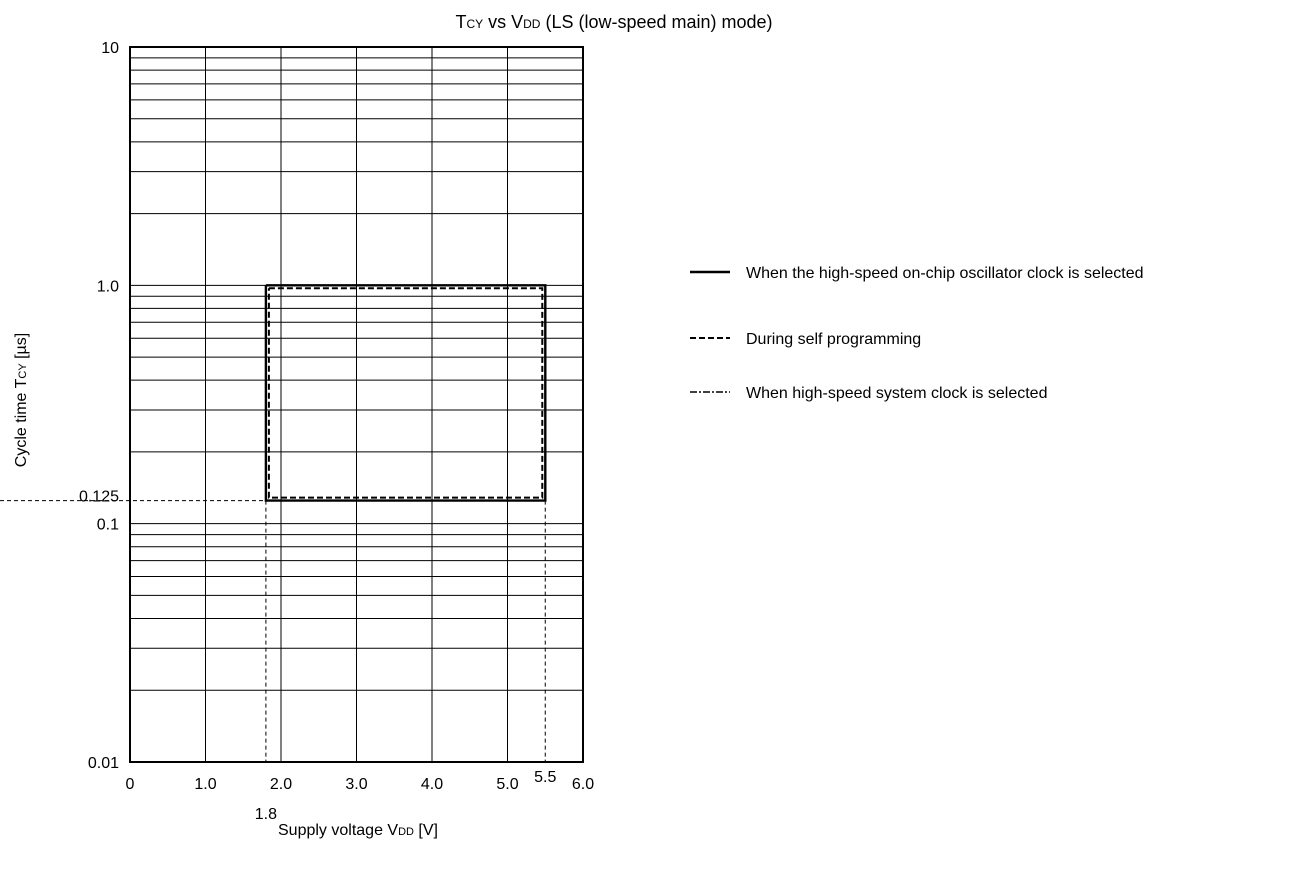 This screenshot has height=878, width=1291. What do you see at coordinates (273, 631) in the screenshot?
I see `reference-lines` at bounding box center [273, 631].